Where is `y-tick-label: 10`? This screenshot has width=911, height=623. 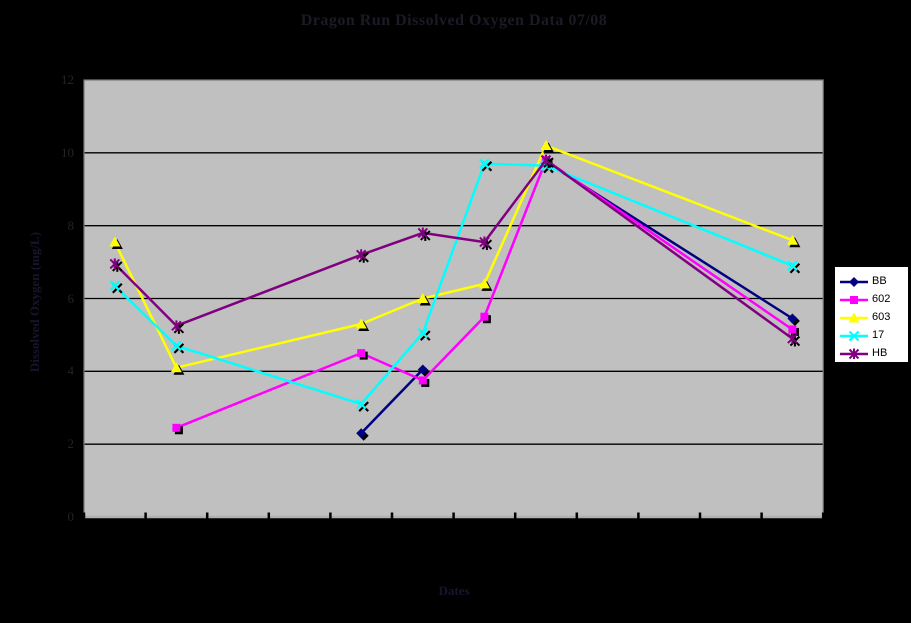
y-tick-label: 10 is located at coordinates (67, 152).